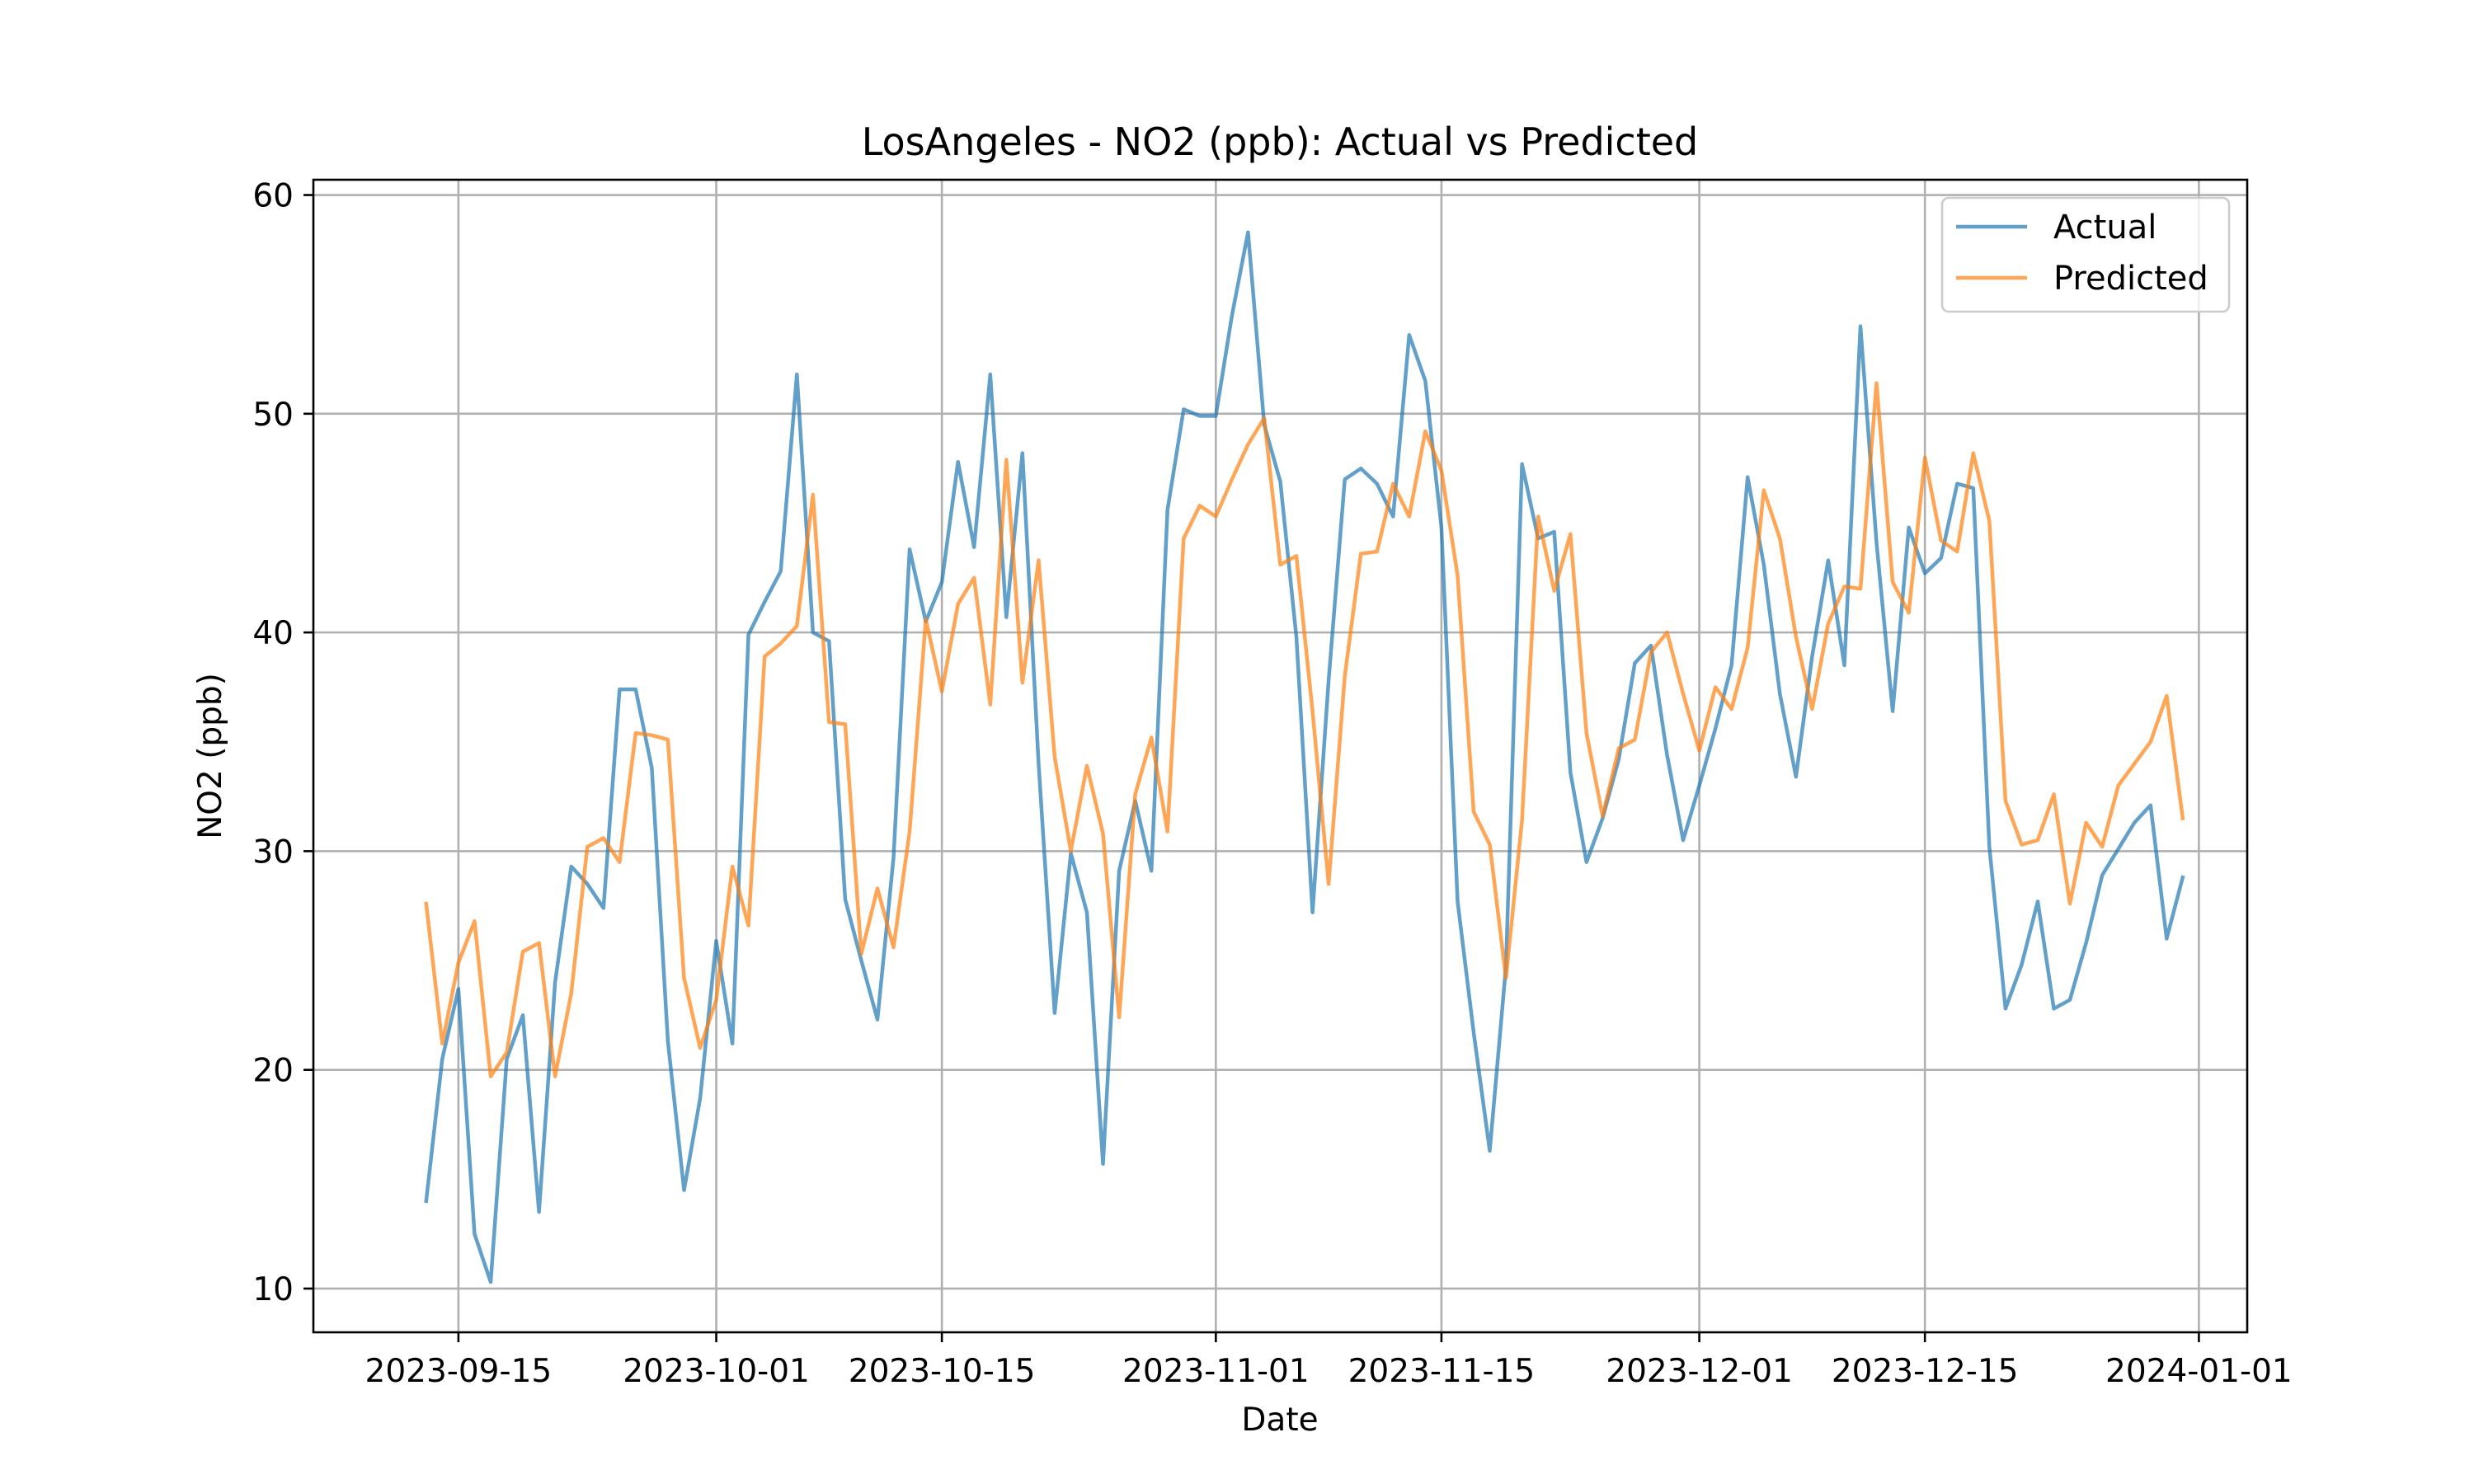 Image resolution: width=2474 pixels, height=1484 pixels. What do you see at coordinates (1442, 1371) in the screenshot?
I see `x-tick-label: 2023-11-15` at bounding box center [1442, 1371].